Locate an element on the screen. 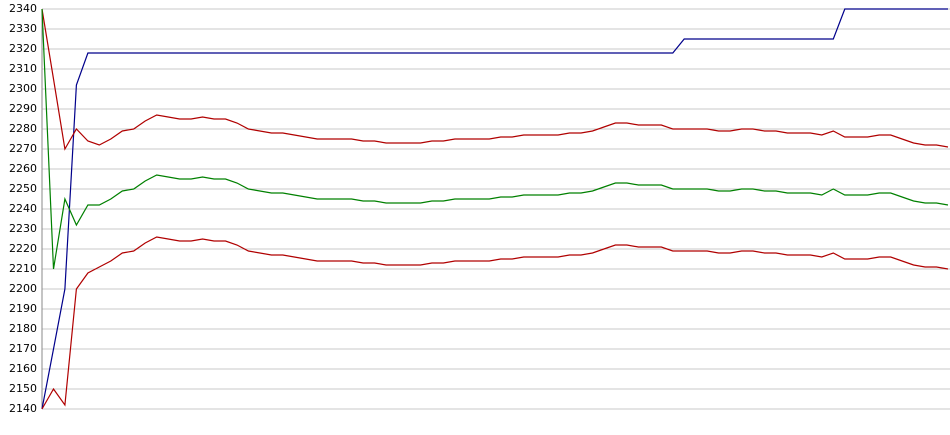  y-tick-label: 2340 is located at coordinates (23, 8).